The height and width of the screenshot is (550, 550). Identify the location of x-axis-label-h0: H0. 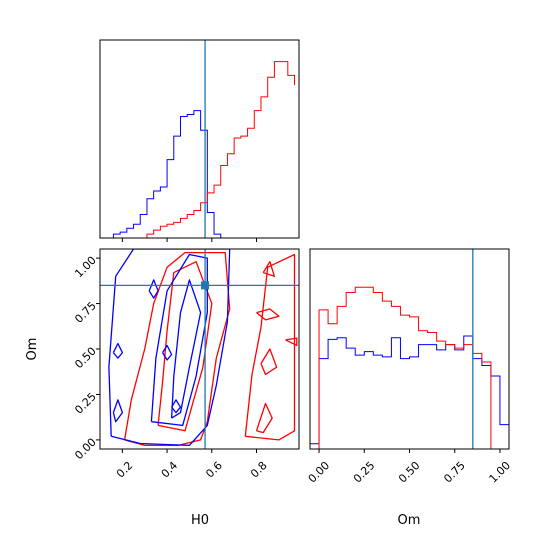
(200, 520).